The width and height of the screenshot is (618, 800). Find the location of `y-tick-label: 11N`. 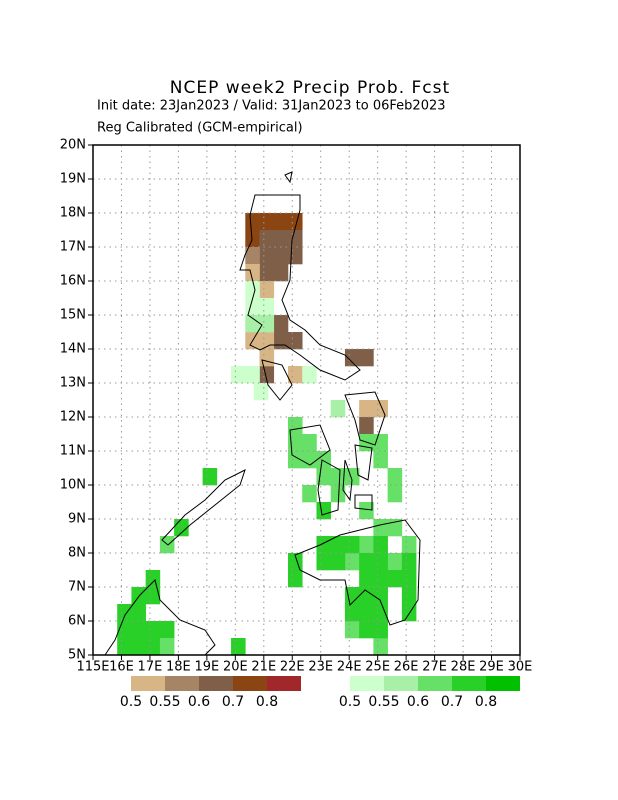

y-tick-label: 11N is located at coordinates (73, 451).